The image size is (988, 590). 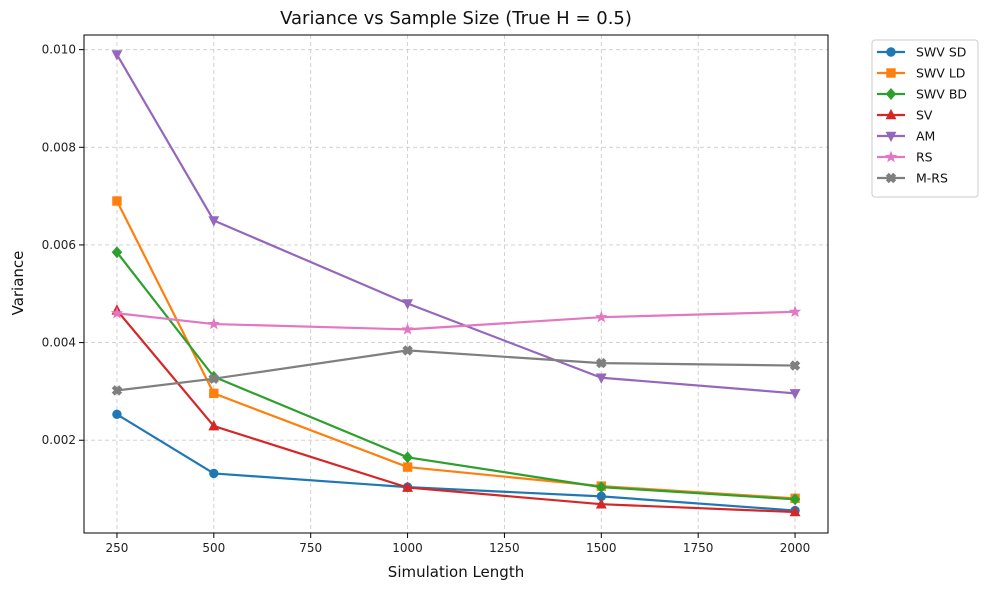 What do you see at coordinates (310, 548) in the screenshot?
I see `x-tick-label: 750` at bounding box center [310, 548].